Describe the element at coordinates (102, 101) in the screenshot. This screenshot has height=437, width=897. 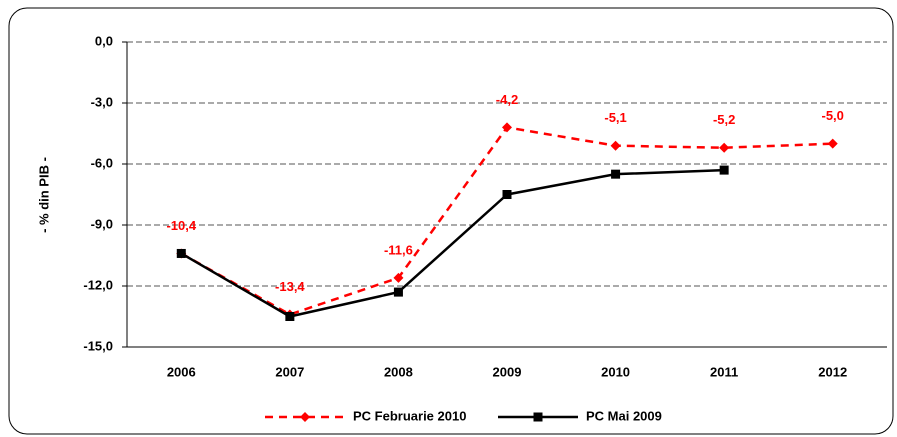
I see `y-tick-label: -3,0` at that location.